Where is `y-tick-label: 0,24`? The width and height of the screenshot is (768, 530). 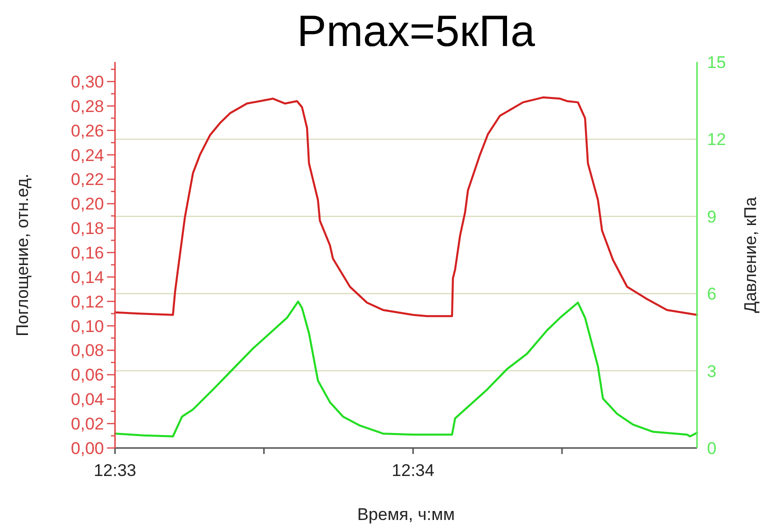
y-tick-label: 0,24 is located at coordinates (87, 155).